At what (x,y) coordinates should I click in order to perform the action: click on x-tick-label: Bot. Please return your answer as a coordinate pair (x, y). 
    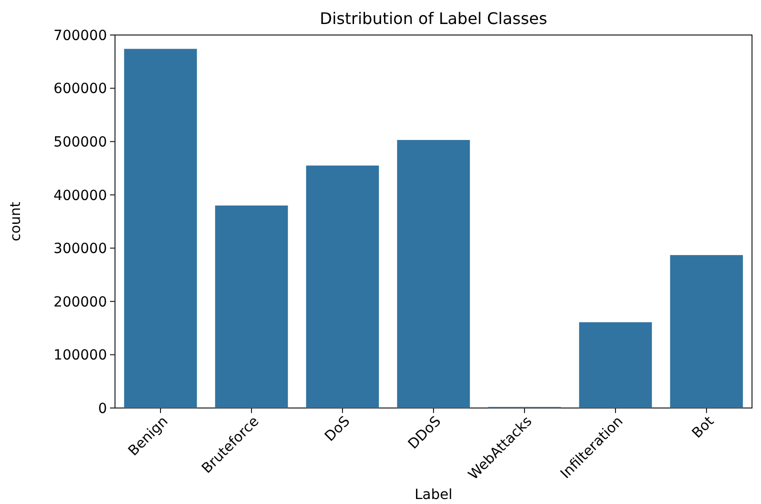
    Looking at the image, I should click on (703, 427).